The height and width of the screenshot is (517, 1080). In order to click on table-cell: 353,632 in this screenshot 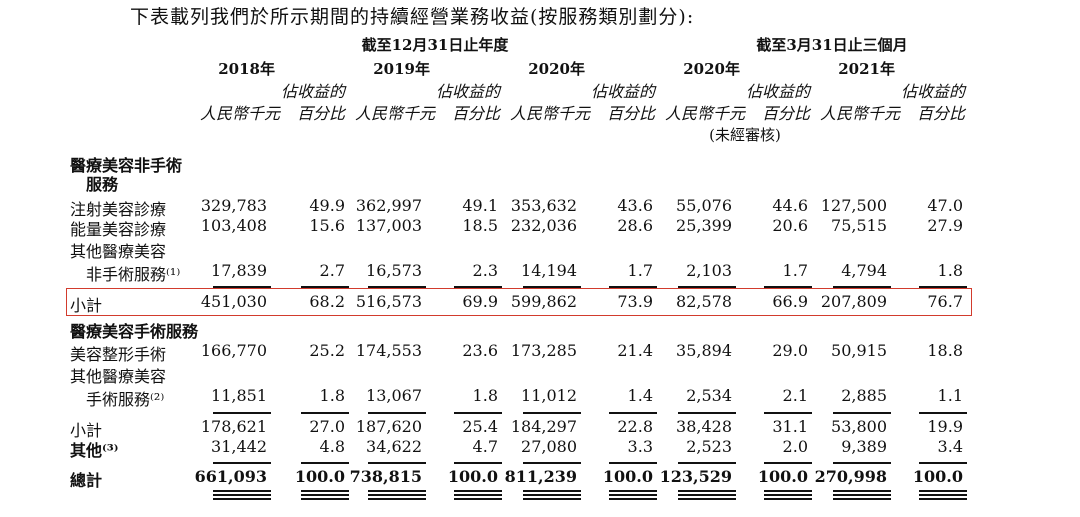, I will do `click(543, 205)`.